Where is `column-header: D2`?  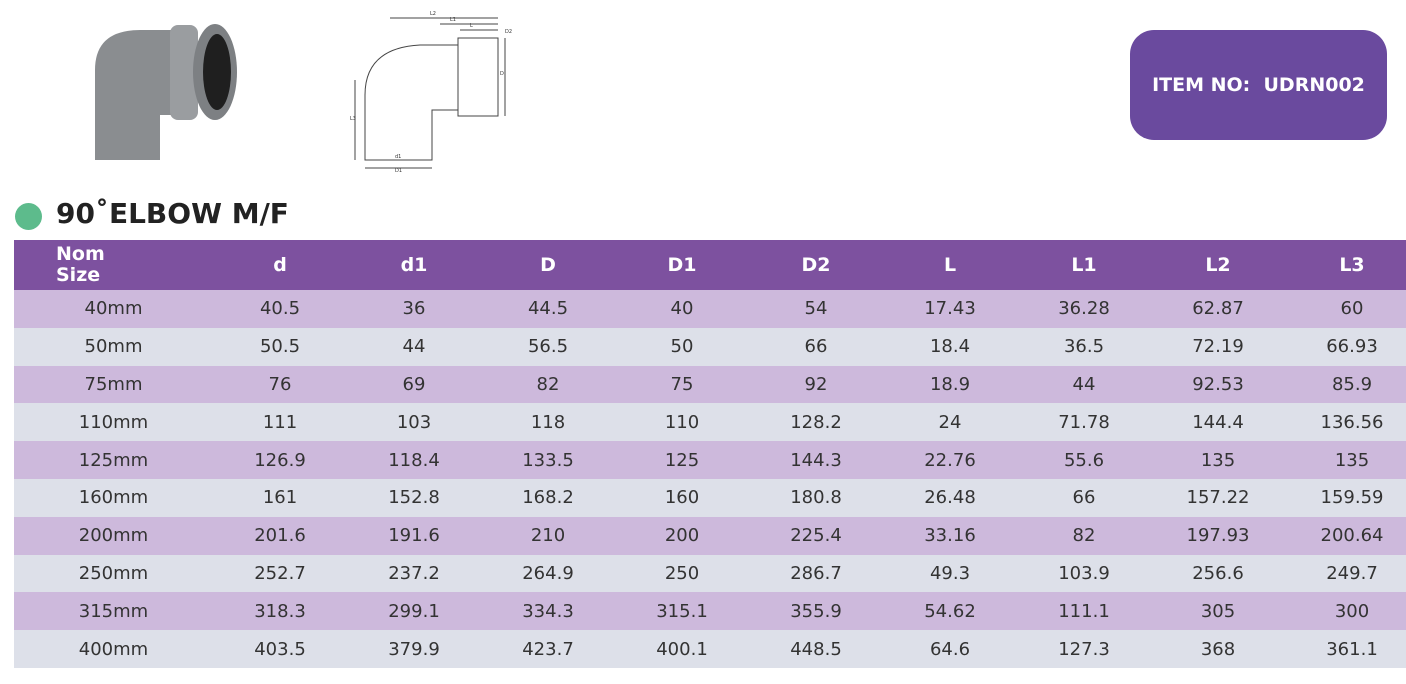
column-header: D2 is located at coordinates (816, 265).